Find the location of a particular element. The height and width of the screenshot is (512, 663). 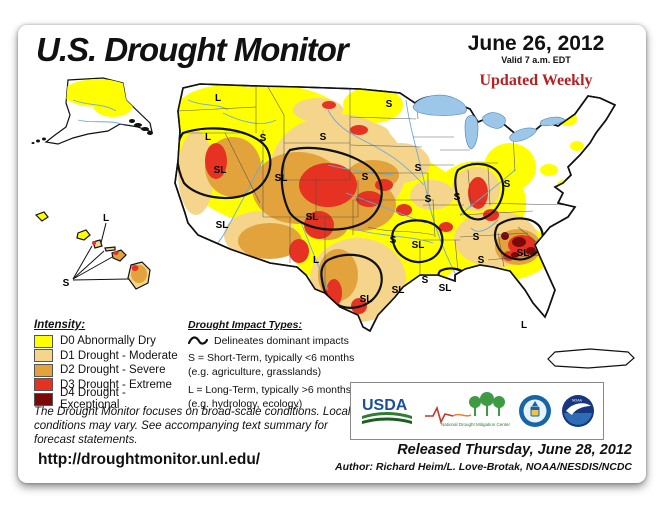

map-date: June 26, 2012 is located at coordinates (536, 43).